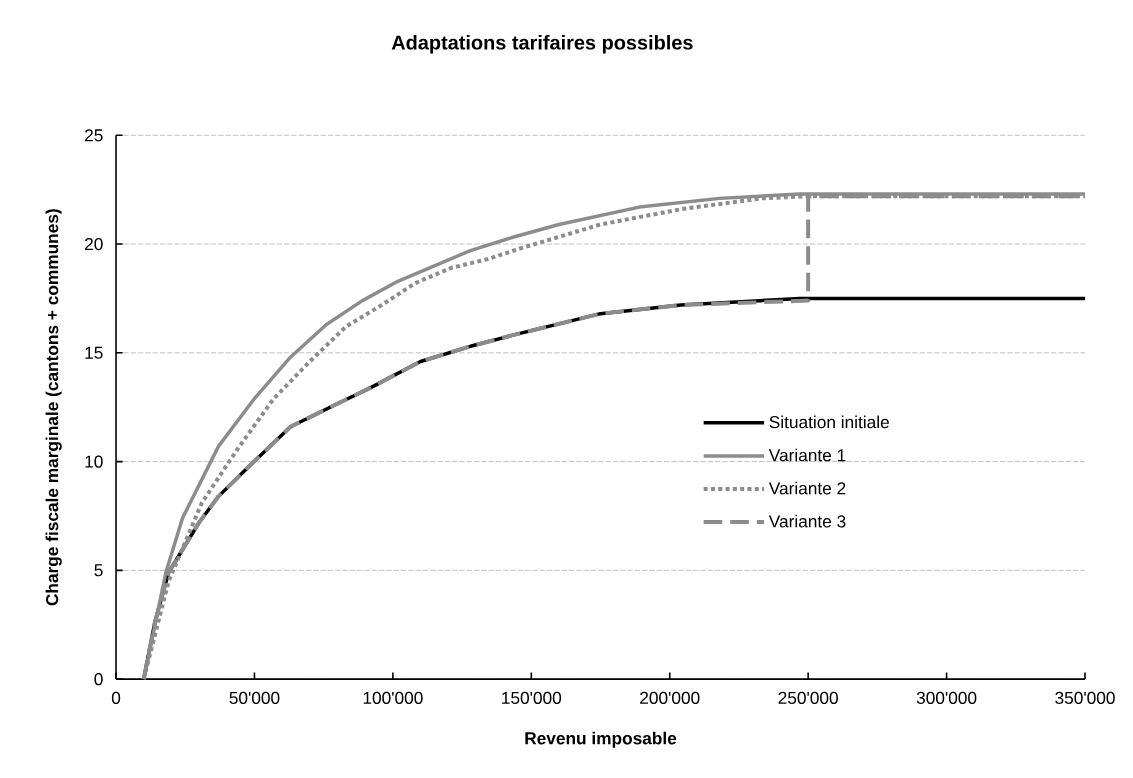 This screenshot has width=1133, height=778. I want to click on y-tick-label: 10, so click(94, 461).